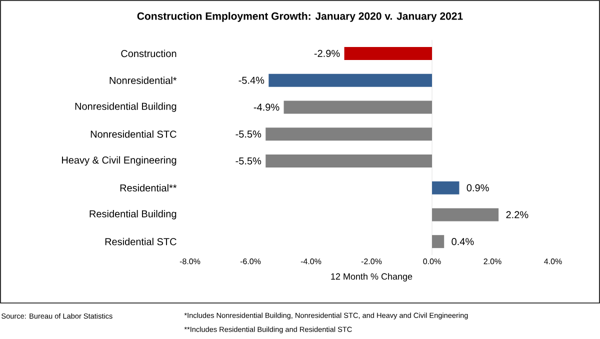  Describe the element at coordinates (553, 261) in the screenshot. I see `x-tick-label: 4.0%` at that location.